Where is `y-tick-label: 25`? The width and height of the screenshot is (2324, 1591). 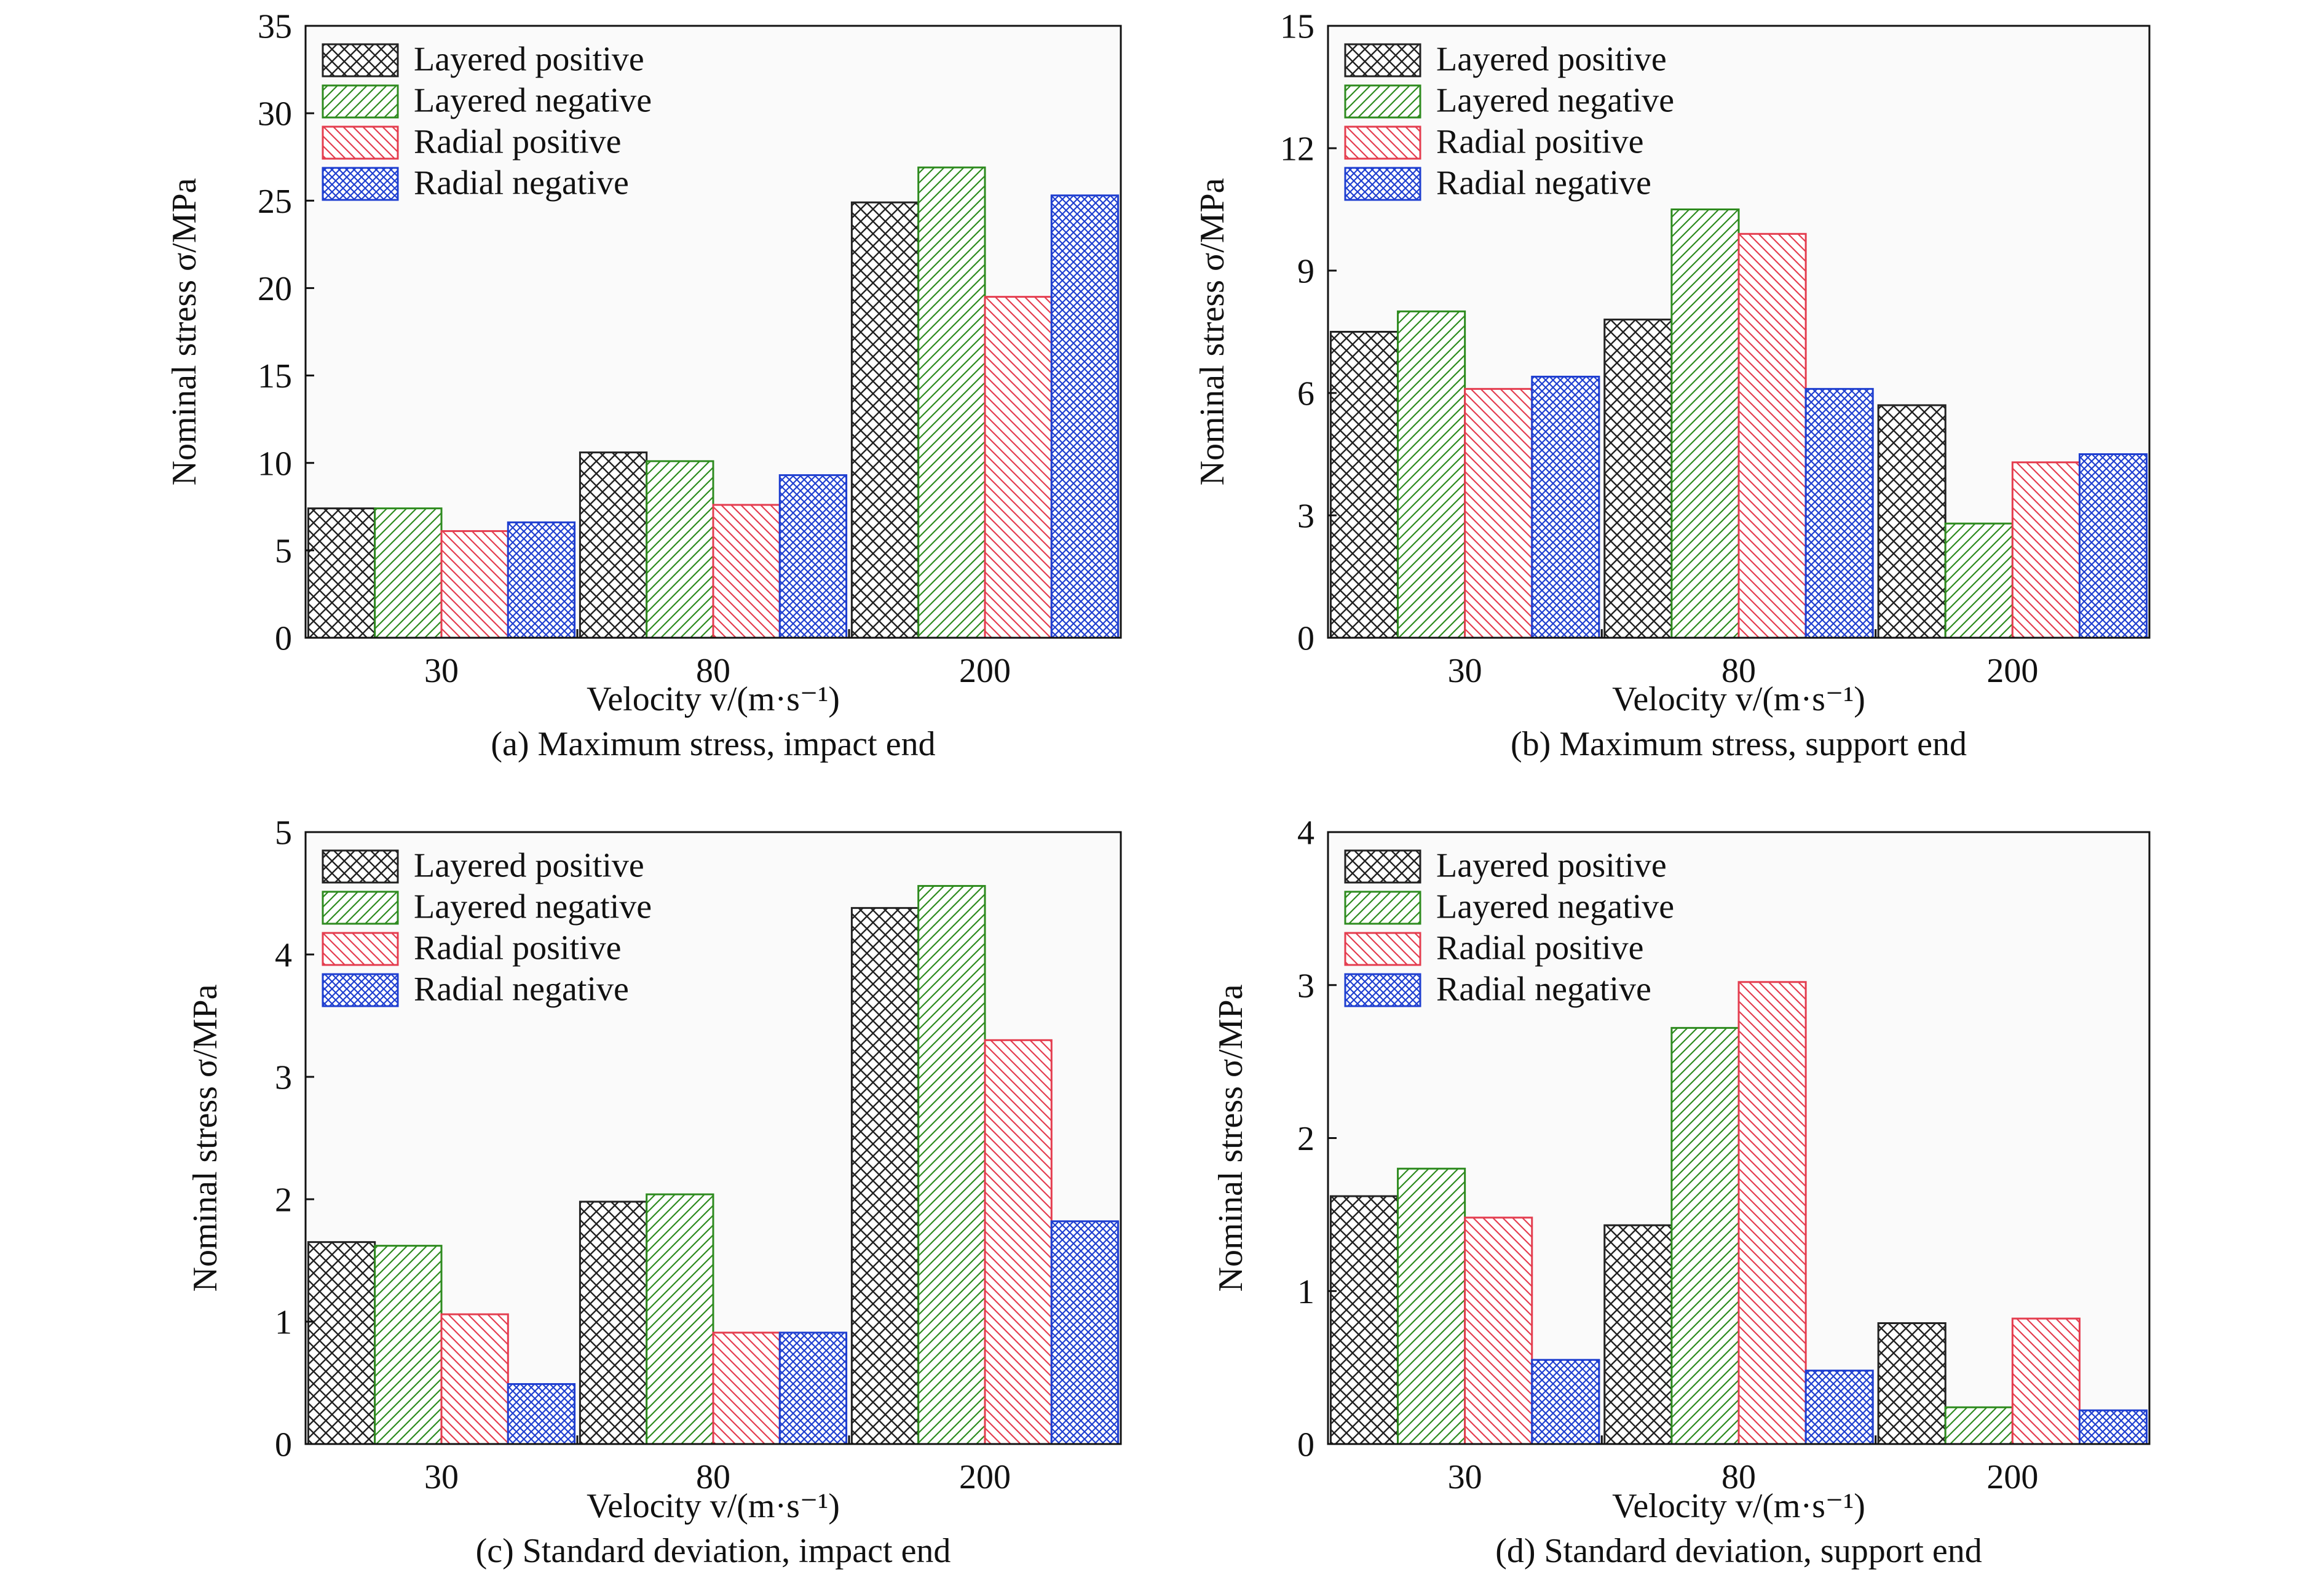 y-tick-label: 25 is located at coordinates (275, 202).